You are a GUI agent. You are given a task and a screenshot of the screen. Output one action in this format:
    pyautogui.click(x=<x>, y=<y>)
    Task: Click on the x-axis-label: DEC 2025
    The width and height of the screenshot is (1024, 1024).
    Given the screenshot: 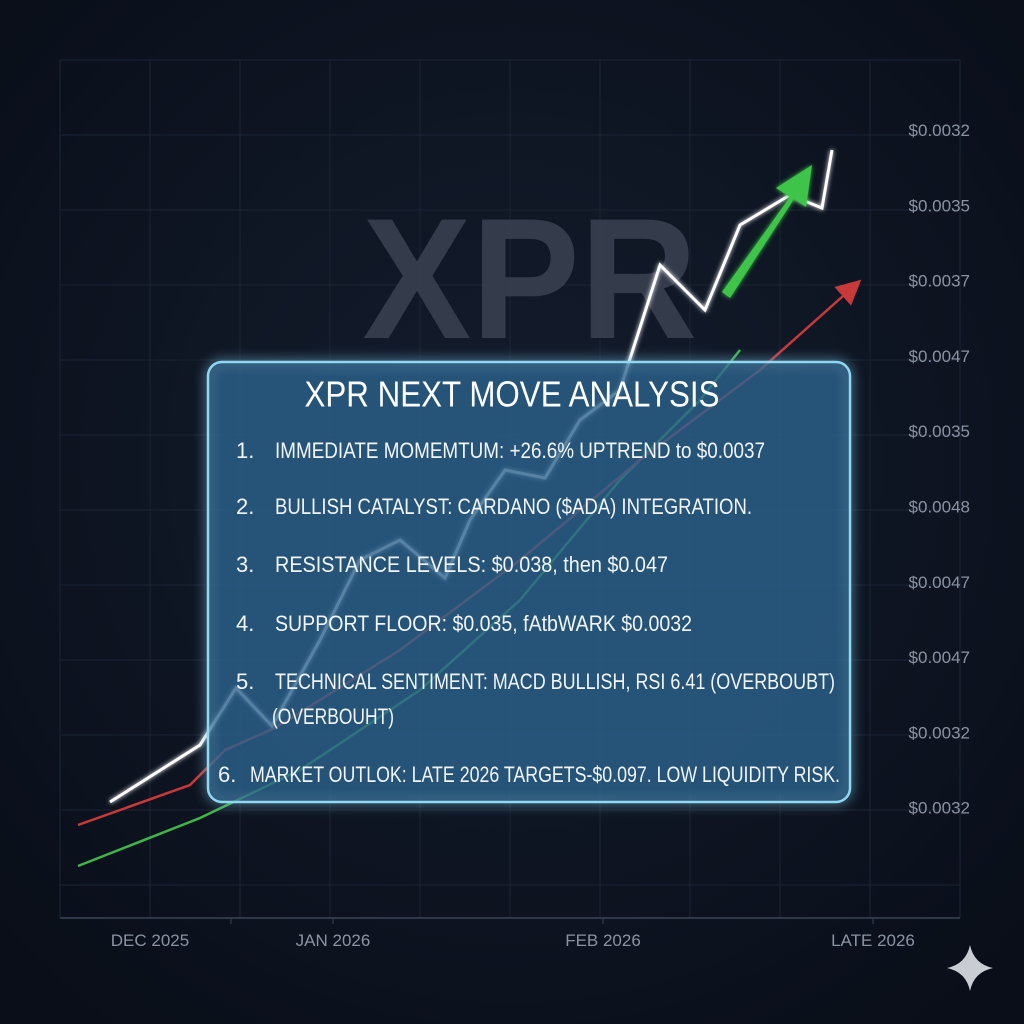 What is the action you would take?
    pyautogui.click(x=150, y=940)
    